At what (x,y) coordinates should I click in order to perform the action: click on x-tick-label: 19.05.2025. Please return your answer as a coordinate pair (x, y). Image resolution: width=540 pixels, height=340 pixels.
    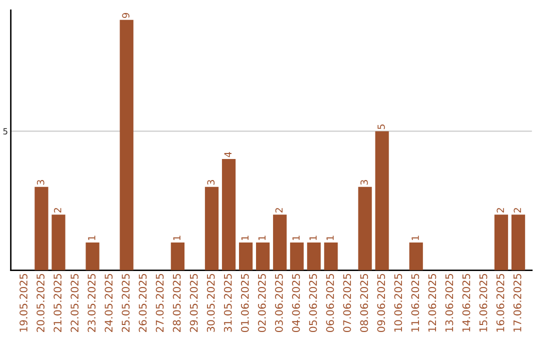
    Looking at the image, I should click on (24, 303).